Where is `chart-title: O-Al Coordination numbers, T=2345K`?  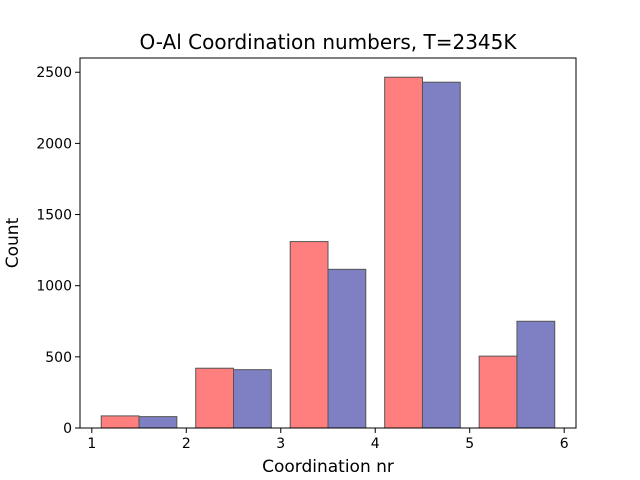
chart-title: O-Al Coordination numbers, T=2345K is located at coordinates (328, 42).